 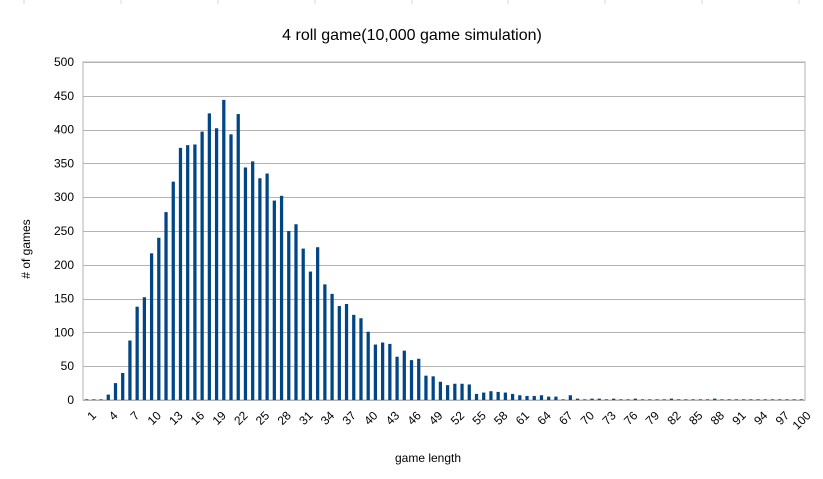 I want to click on x-tick-label: 4, so click(x=113, y=415).